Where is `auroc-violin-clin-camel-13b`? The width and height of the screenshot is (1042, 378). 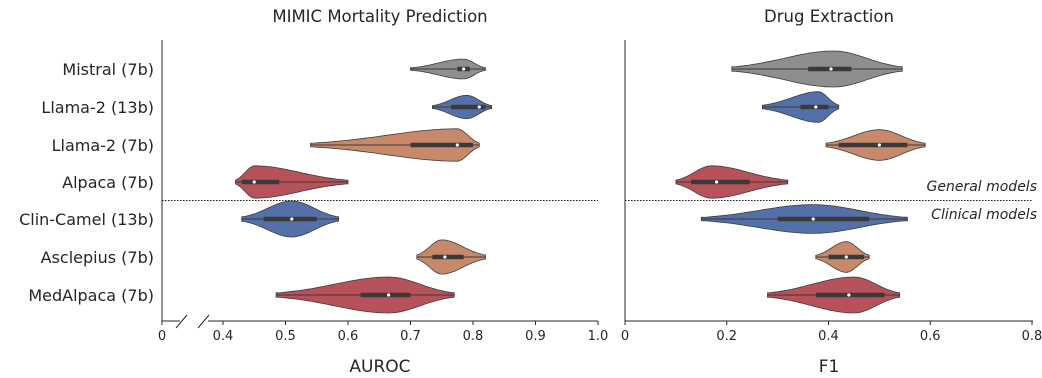 auroc-violin-clin-camel-13b is located at coordinates (290, 219).